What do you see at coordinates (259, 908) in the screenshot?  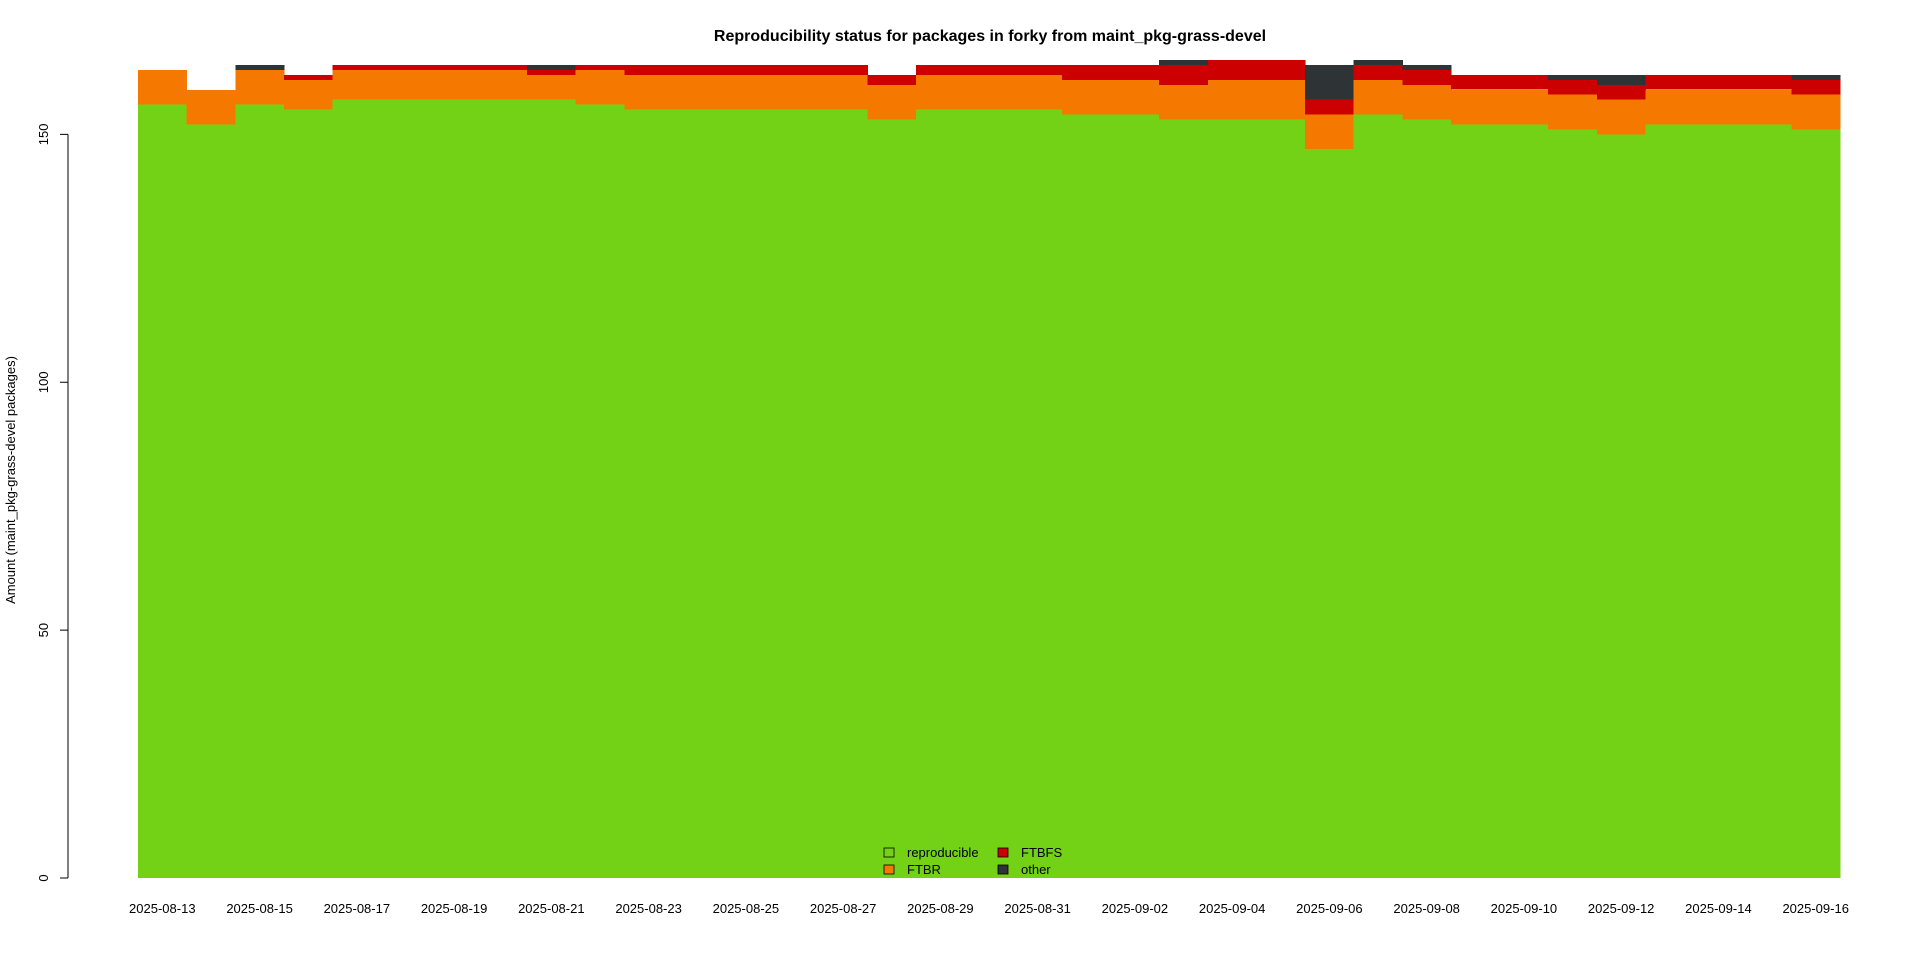 I see `x-tick-label: 2025-08-15` at bounding box center [259, 908].